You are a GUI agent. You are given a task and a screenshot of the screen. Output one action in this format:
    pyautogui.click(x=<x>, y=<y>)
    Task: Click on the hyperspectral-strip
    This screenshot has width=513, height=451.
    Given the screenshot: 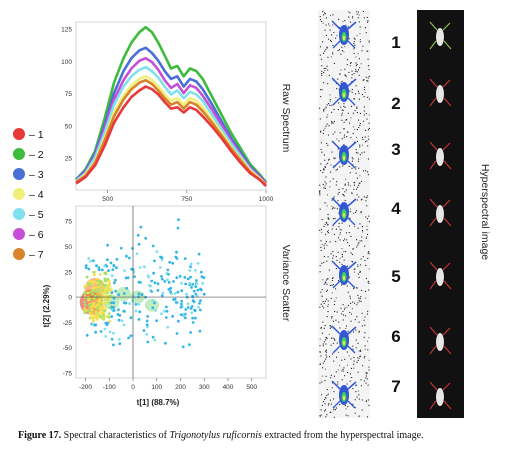 What is the action you would take?
    pyautogui.click(x=440, y=214)
    